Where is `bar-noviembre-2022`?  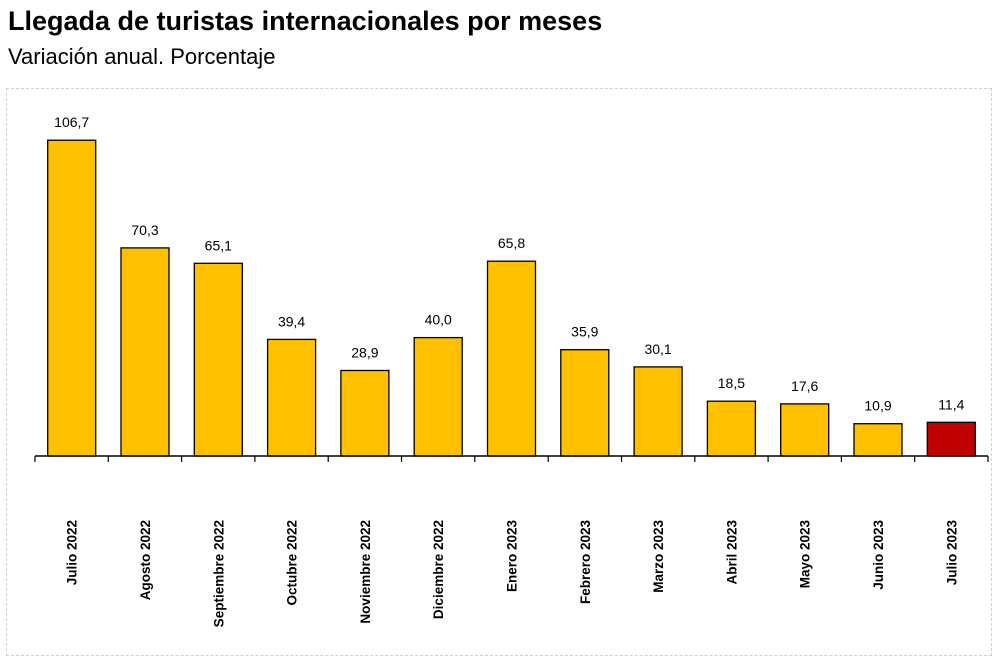 bar-noviembre-2022 is located at coordinates (365, 413).